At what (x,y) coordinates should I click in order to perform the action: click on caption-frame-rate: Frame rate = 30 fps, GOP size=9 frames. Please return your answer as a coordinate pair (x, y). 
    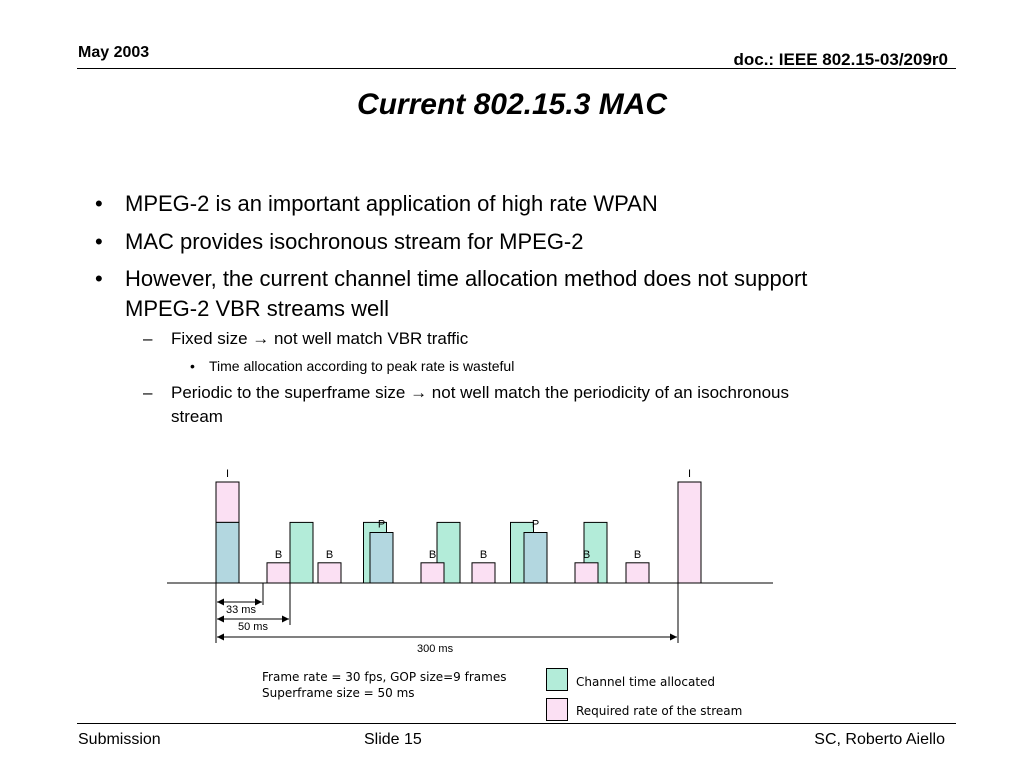
    Looking at the image, I should click on (384, 677).